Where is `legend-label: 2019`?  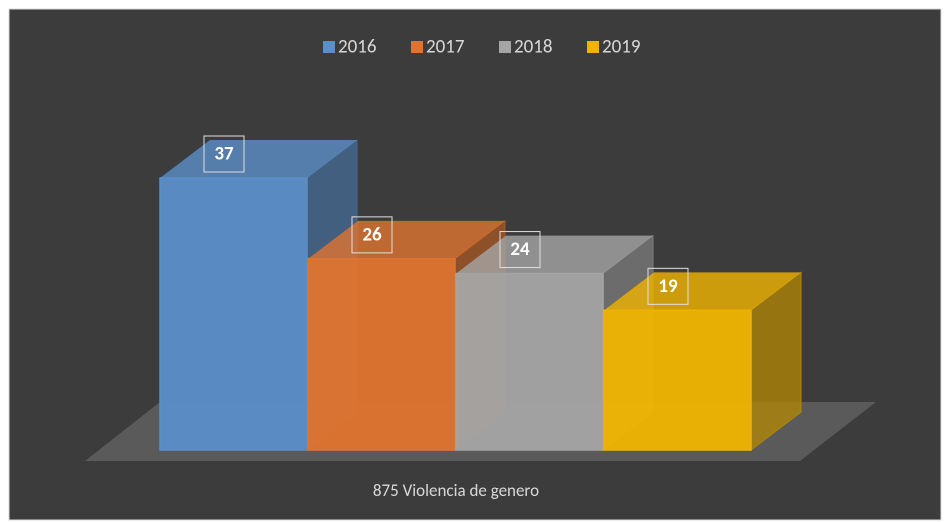 legend-label: 2019 is located at coordinates (621, 47).